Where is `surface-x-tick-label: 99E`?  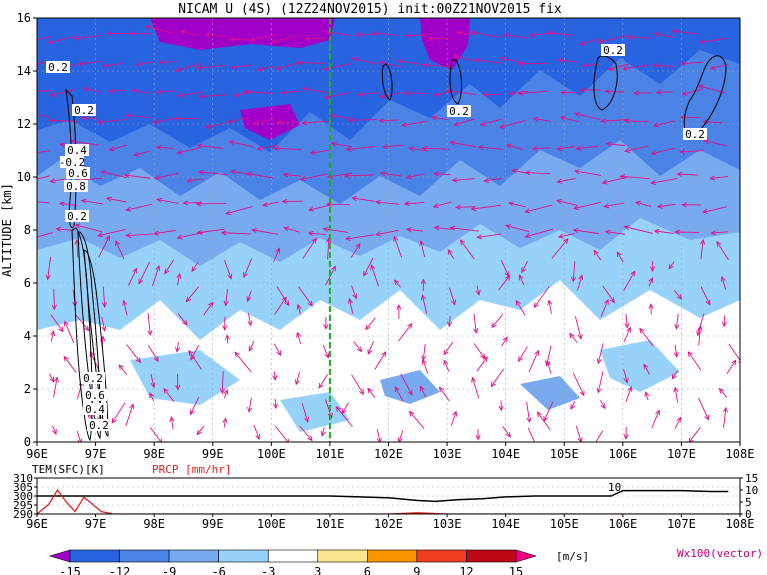
surface-x-tick-label: 99E is located at coordinates (213, 524).